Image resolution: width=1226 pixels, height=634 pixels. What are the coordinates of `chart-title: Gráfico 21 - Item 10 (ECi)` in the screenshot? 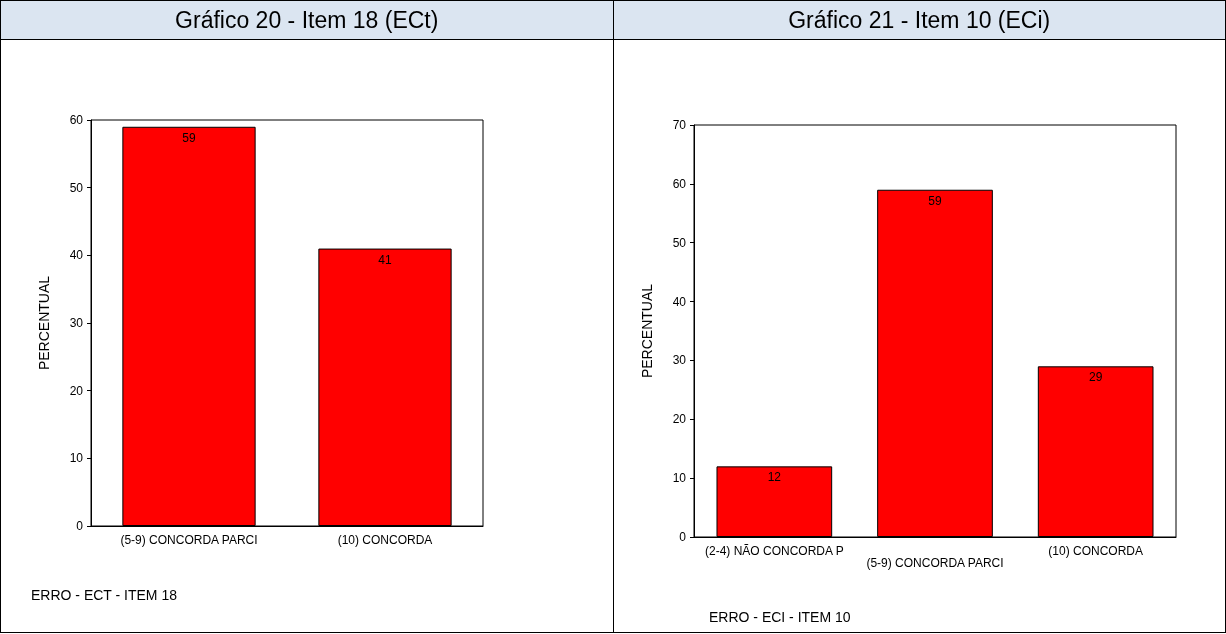 It's located at (919, 20).